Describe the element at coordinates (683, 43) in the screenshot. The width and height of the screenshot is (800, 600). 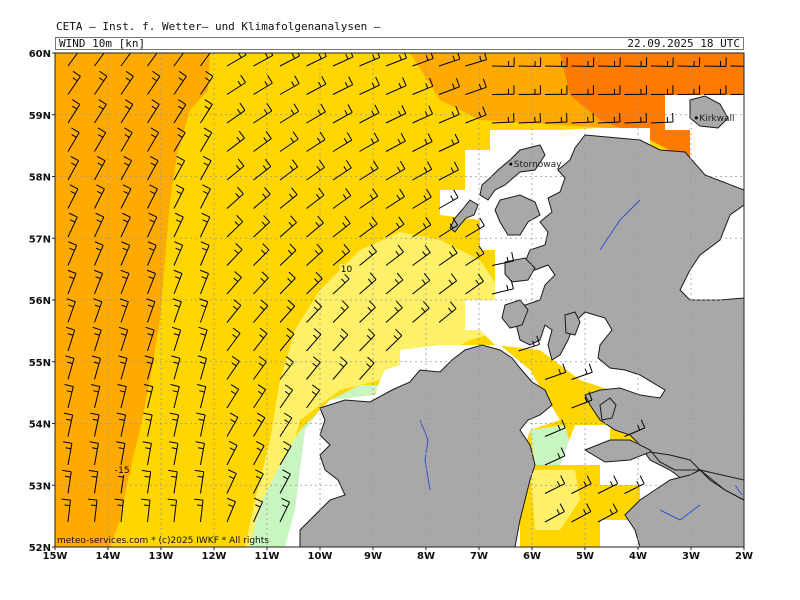
I see `valid-datetime: 22.09.2025 18 UTC` at that location.